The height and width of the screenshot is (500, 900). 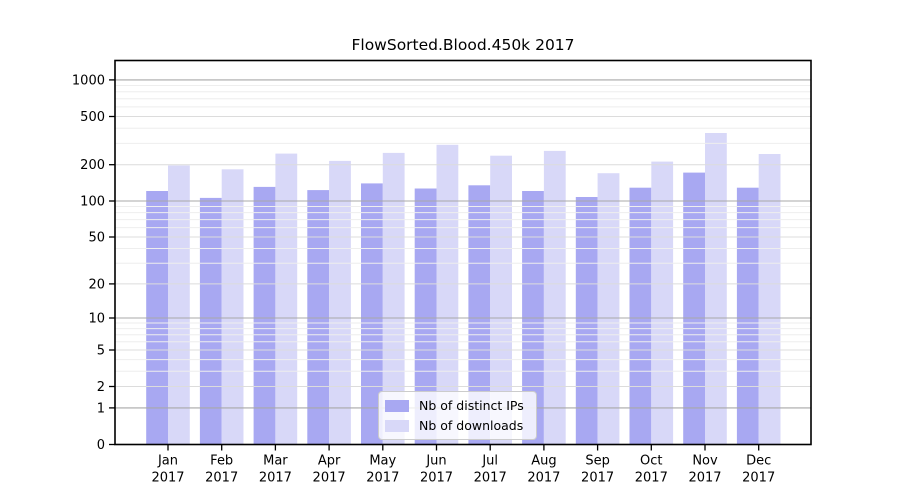 I want to click on x-tick-label-jan: Jan 2017, so click(x=167, y=470).